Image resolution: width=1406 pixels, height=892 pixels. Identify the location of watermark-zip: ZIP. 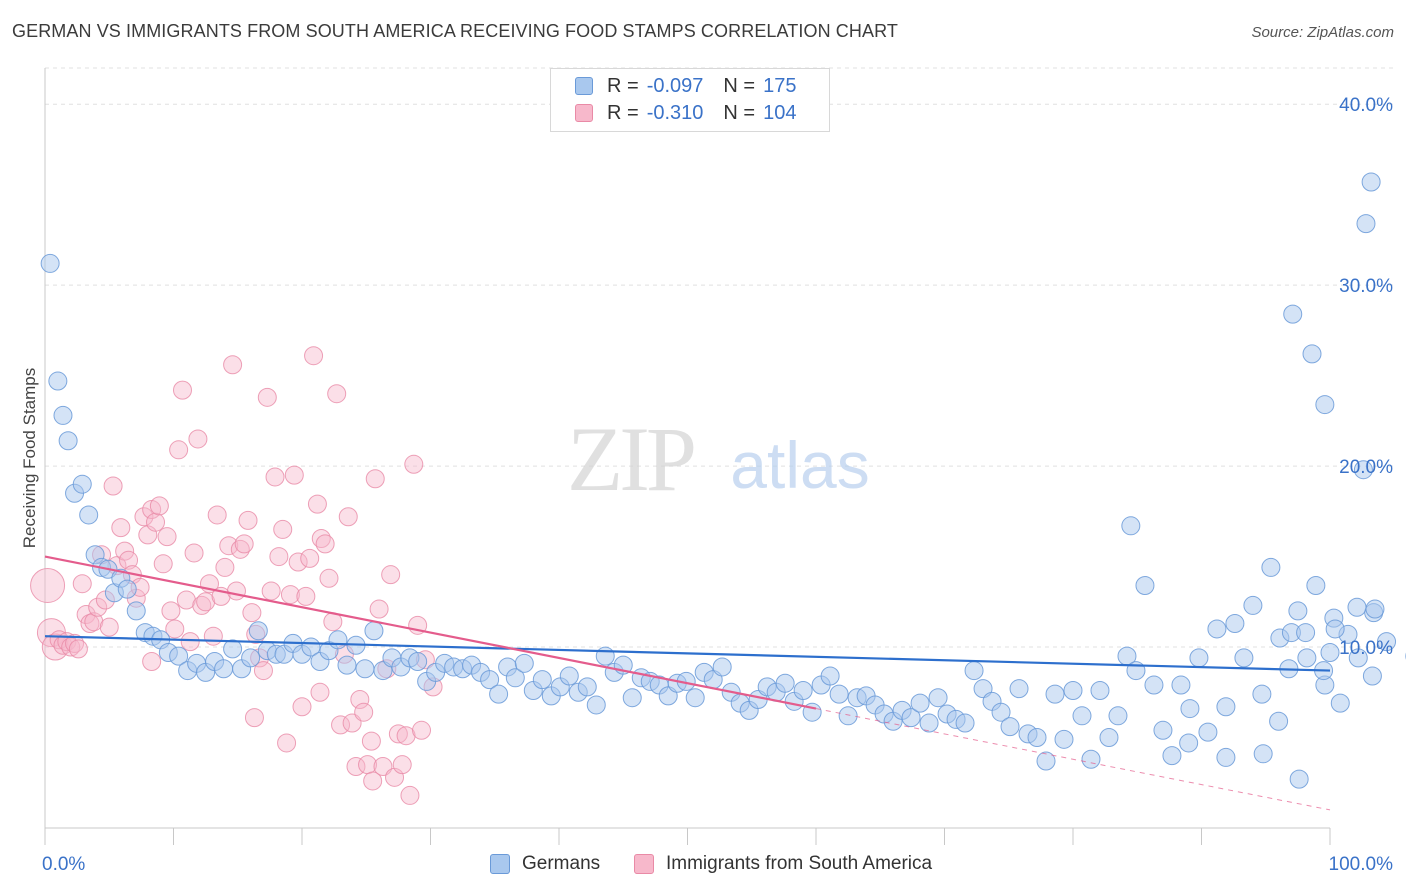
(630, 459).